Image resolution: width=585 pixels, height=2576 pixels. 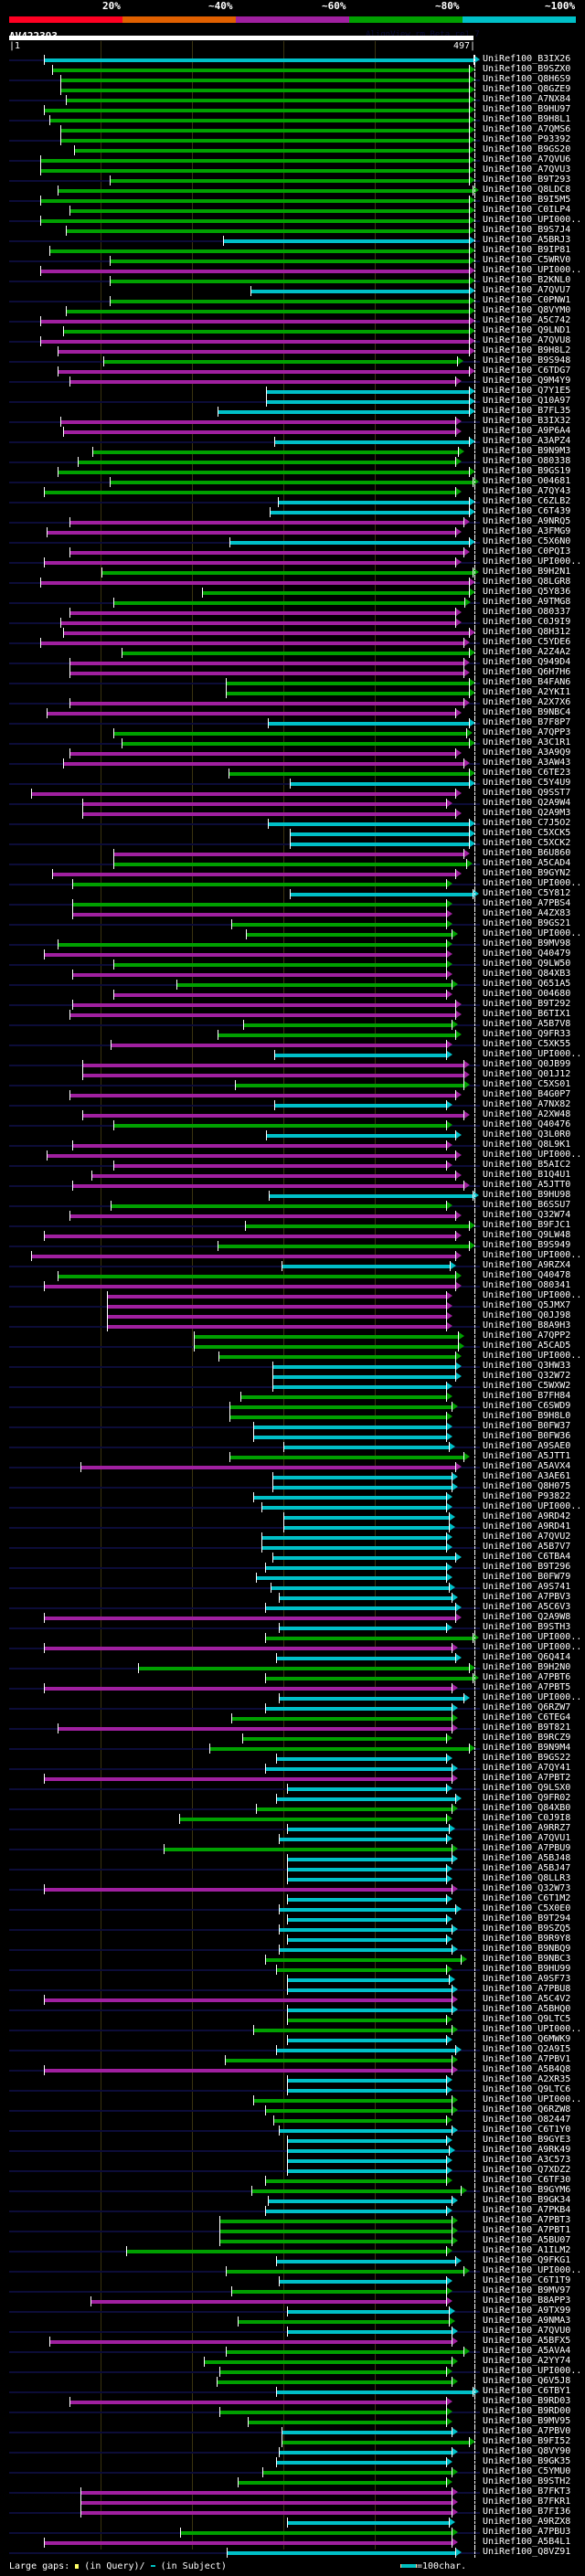 I want to click on hit-name-link: UniRef100_O82447, so click(x=527, y=2120).